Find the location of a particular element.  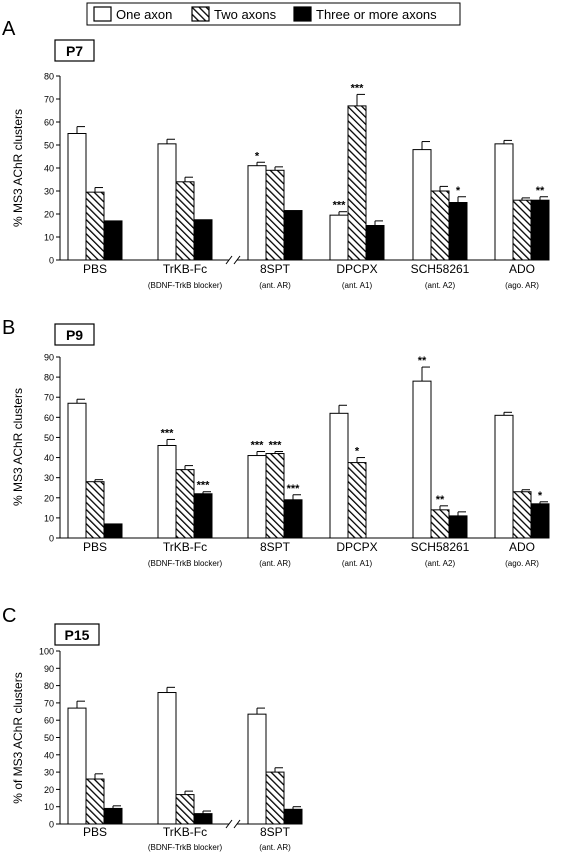

panel-letter-a: A is located at coordinates (9, 29).